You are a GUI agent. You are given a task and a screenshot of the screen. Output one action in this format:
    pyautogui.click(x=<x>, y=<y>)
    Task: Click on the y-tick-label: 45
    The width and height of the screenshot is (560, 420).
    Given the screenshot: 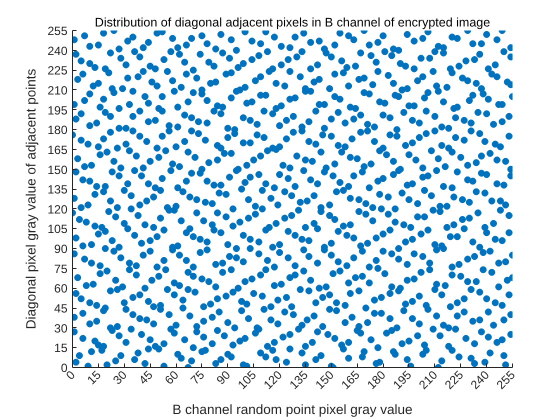 What is the action you would take?
    pyautogui.click(x=61, y=309)
    